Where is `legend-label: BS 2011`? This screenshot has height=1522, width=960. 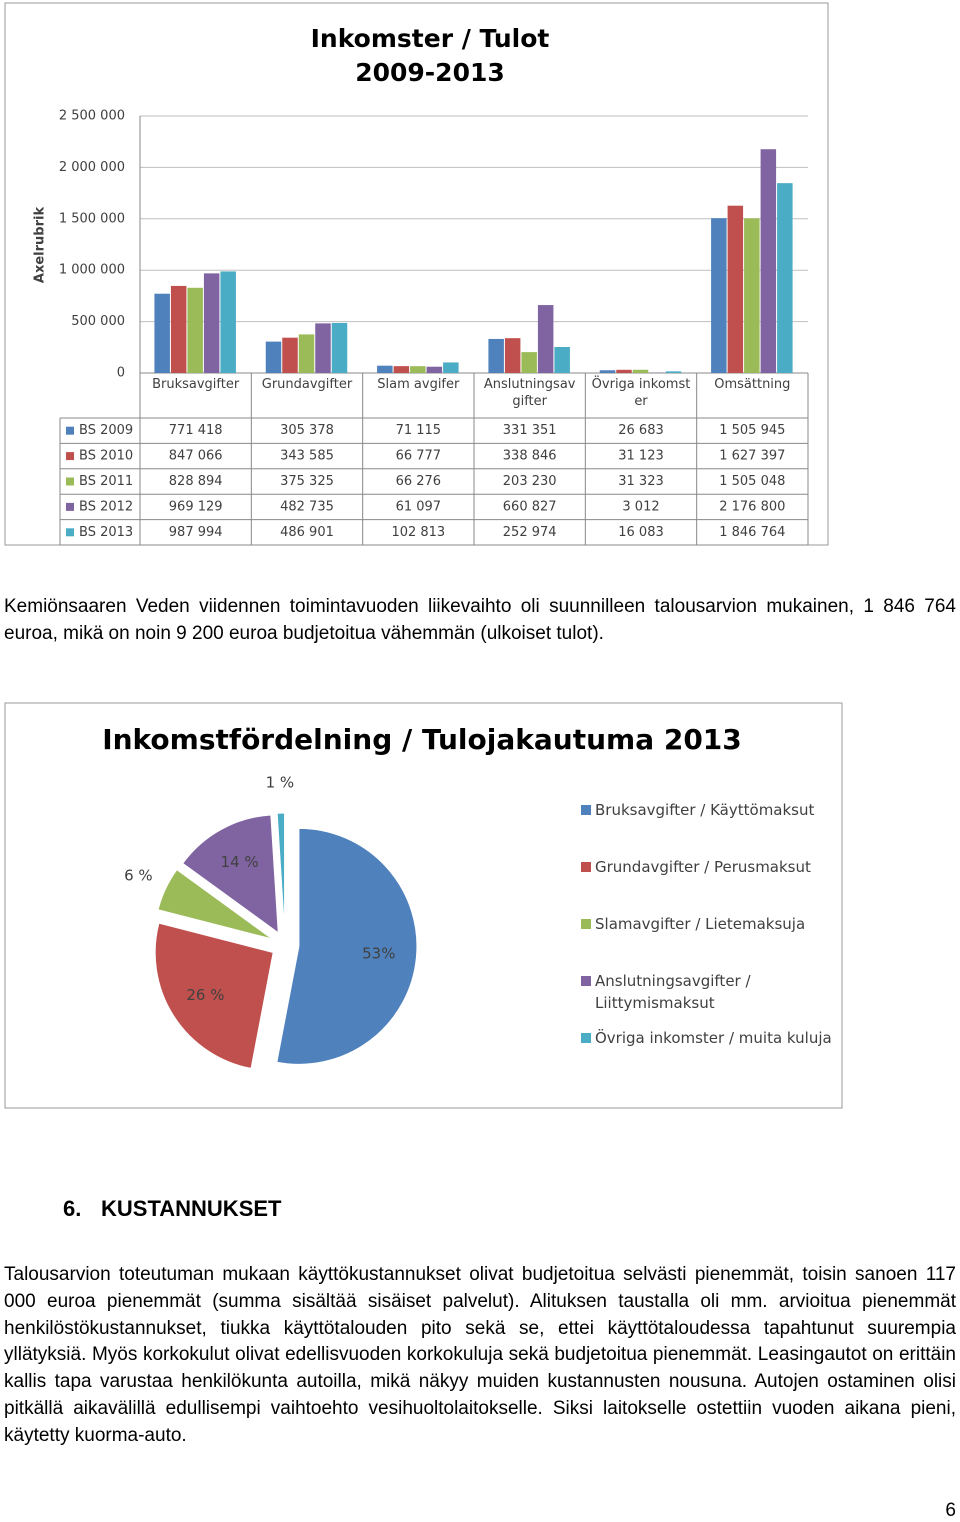 legend-label: BS 2011 is located at coordinates (106, 481).